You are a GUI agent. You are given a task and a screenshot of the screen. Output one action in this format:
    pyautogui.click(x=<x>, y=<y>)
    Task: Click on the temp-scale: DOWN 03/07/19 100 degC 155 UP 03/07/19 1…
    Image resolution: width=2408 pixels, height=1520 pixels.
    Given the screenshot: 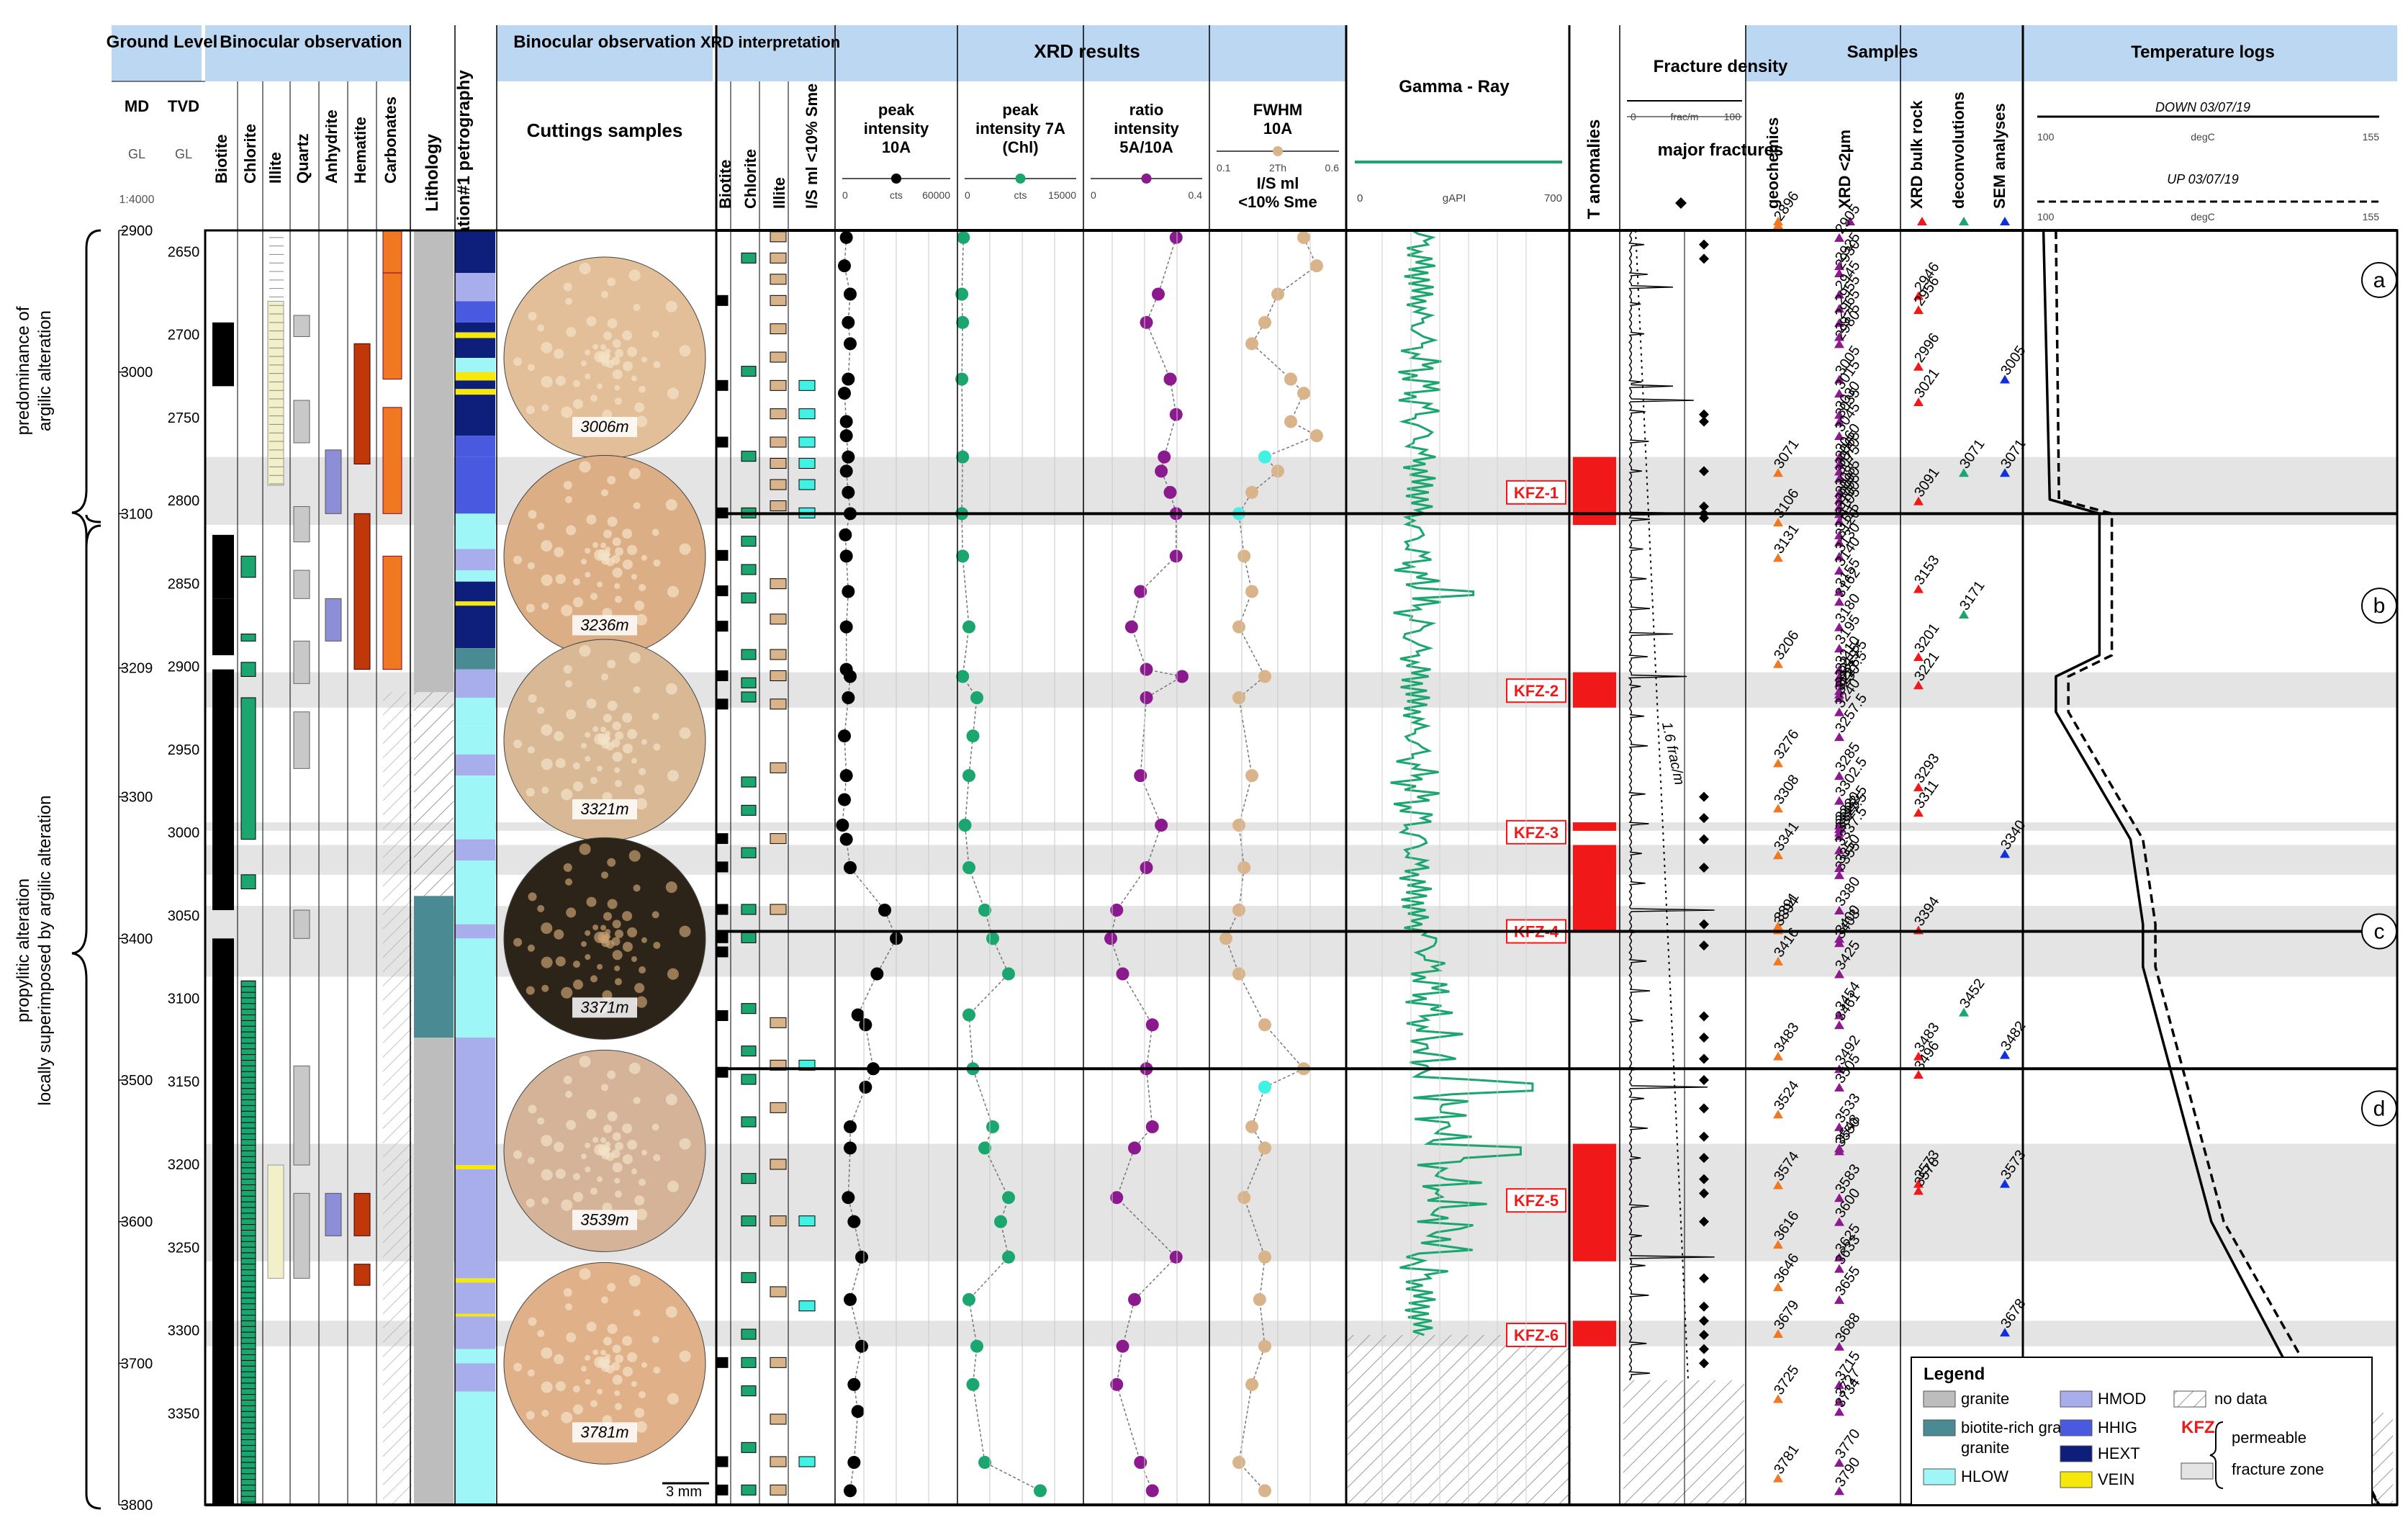 What is the action you would take?
    pyautogui.click(x=2208, y=161)
    